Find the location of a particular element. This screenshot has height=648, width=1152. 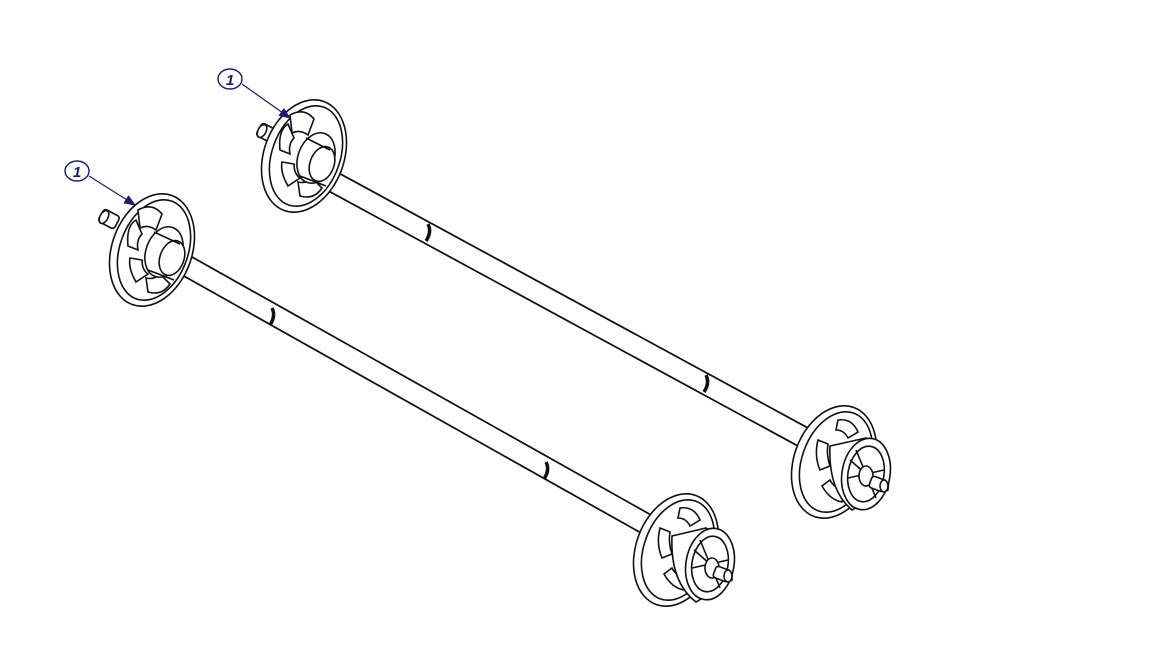

callout-front: 1 is located at coordinates (100, 183).